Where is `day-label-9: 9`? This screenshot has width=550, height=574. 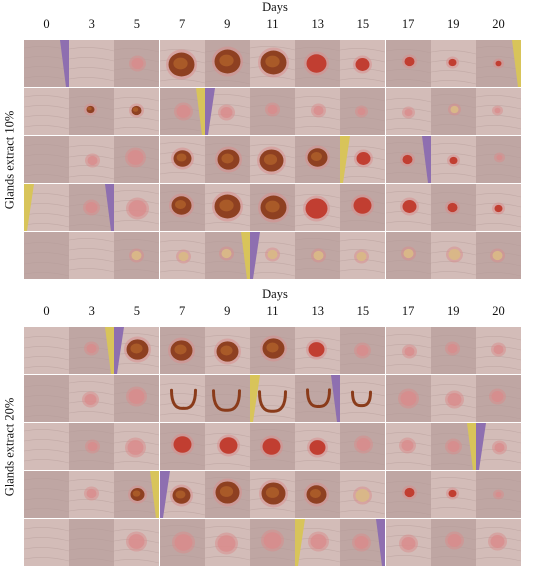
day-label-9: 9 is located at coordinates (227, 311).